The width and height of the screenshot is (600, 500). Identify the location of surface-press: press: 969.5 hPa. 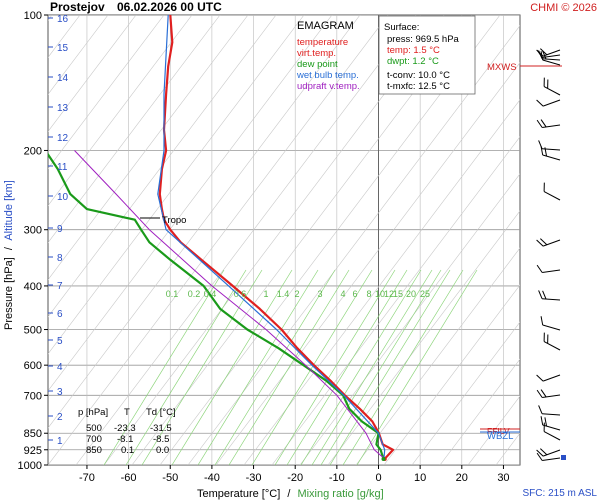
(423, 39).